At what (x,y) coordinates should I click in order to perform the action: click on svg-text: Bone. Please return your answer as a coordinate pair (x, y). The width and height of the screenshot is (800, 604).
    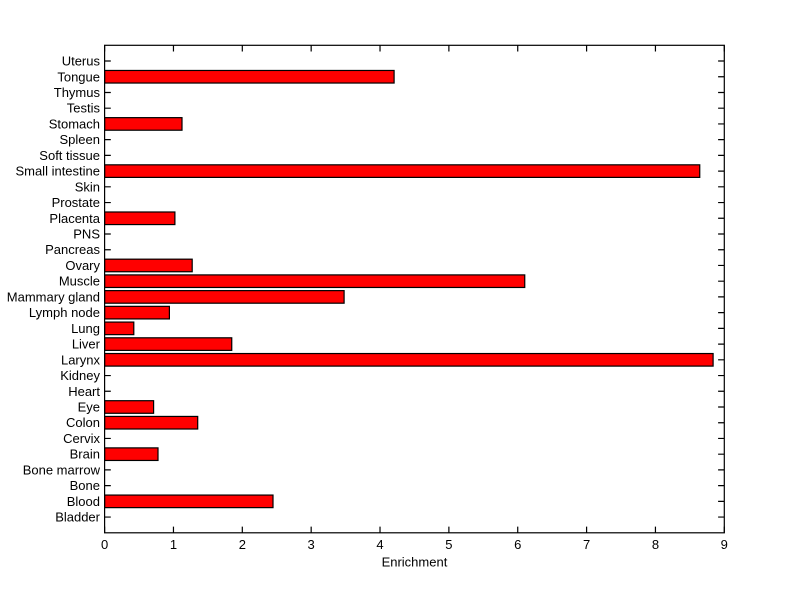
    Looking at the image, I should click on (85, 485).